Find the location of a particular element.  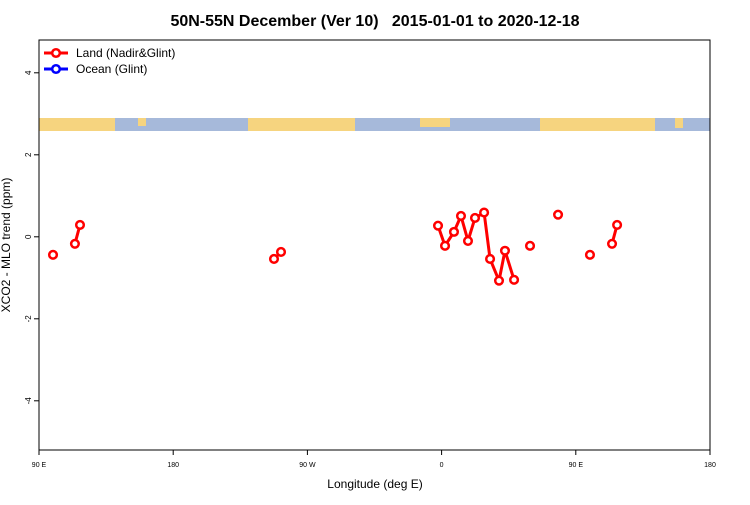

x-tick-label: 0 is located at coordinates (442, 465).